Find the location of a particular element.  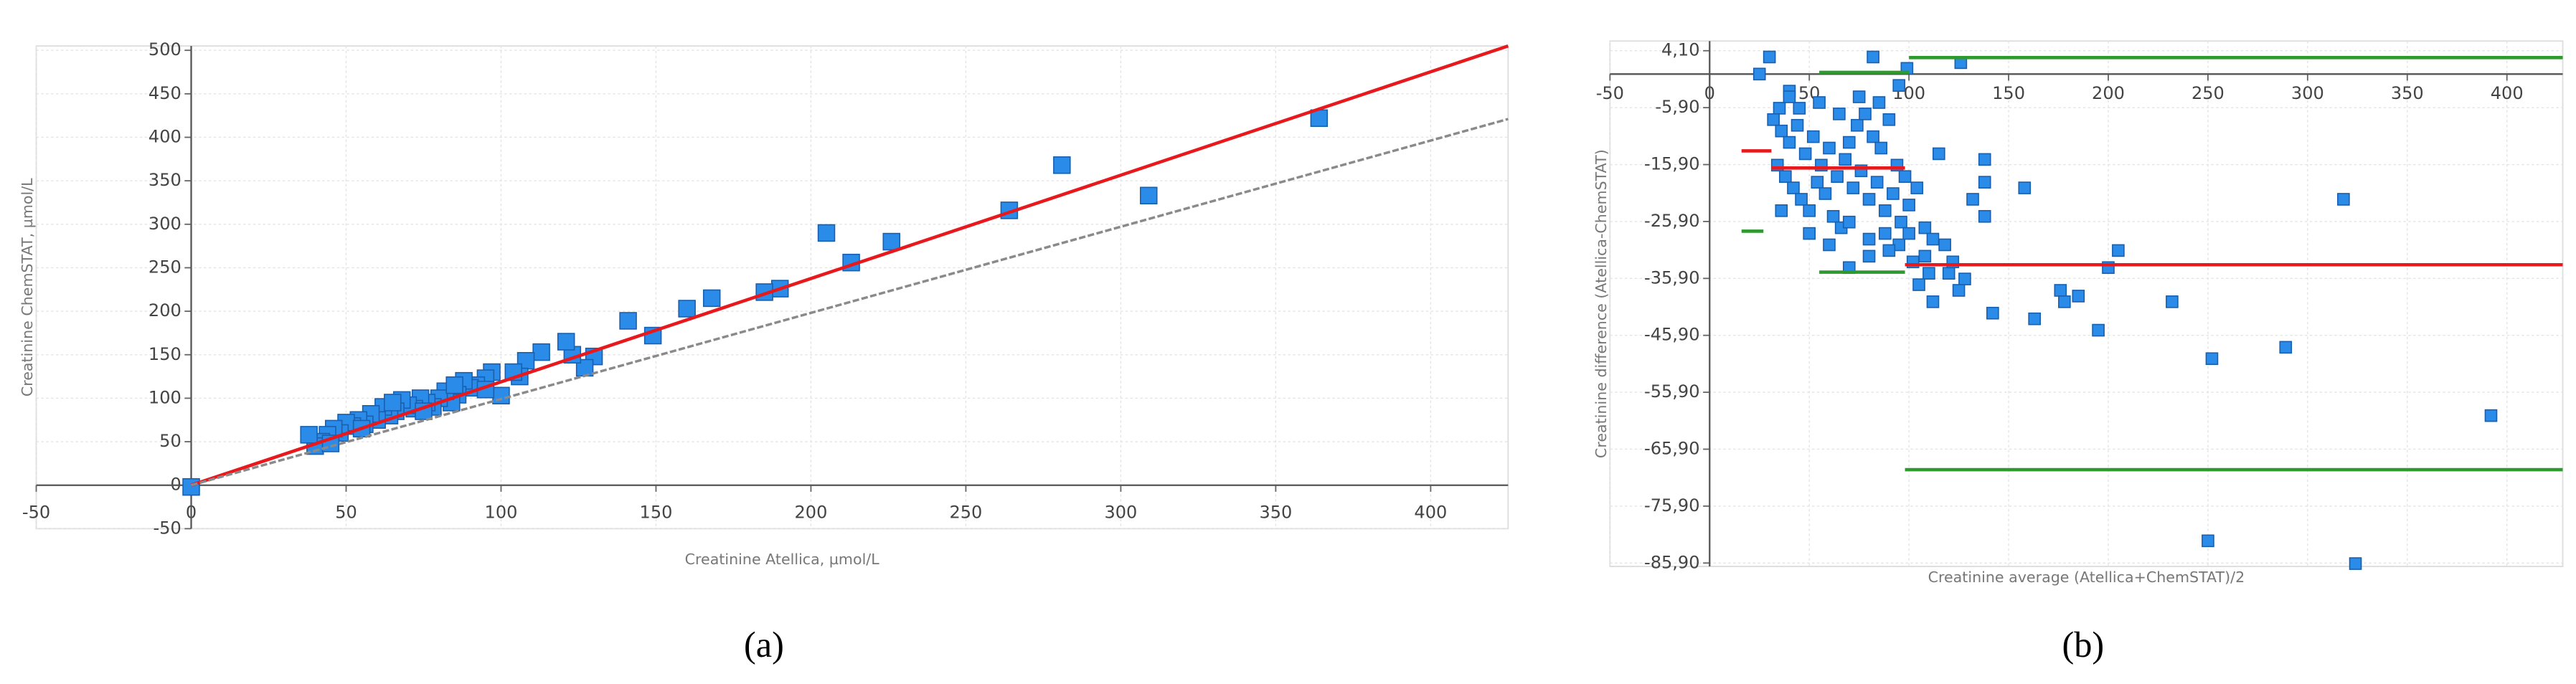

y-tick-label: -15,90 is located at coordinates (1671, 164).